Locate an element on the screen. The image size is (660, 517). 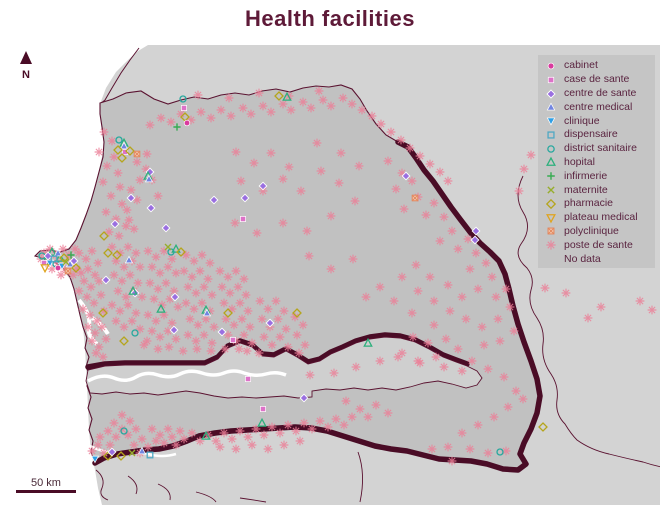
dst-marker is located at coordinates (500, 452).